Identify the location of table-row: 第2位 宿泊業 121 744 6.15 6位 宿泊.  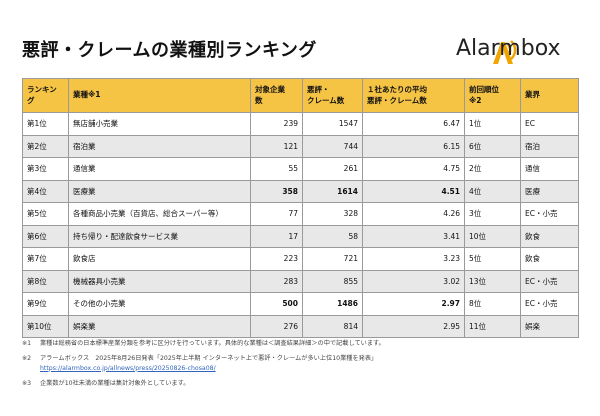
(300, 146).